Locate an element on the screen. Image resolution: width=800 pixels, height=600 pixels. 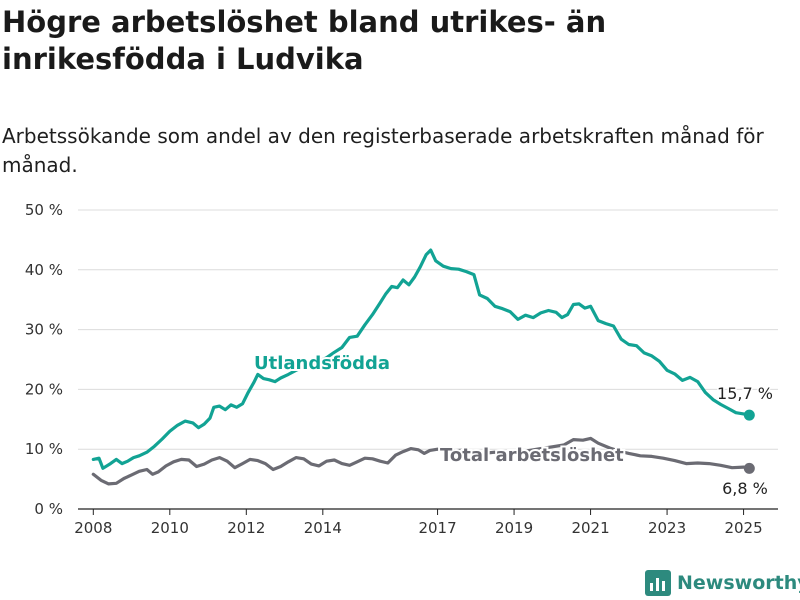
x-tick-label: 2010 is located at coordinates (170, 528).